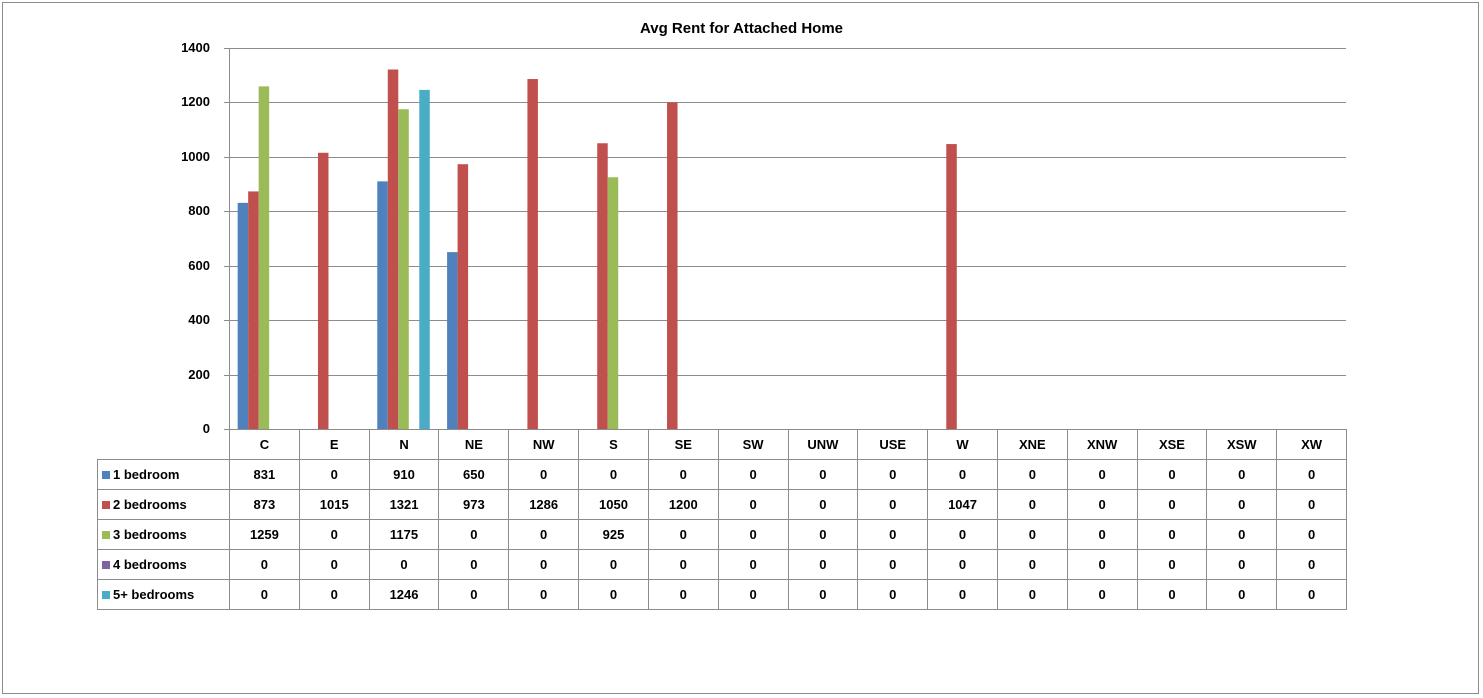 This screenshot has width=1483, height=698. I want to click on data-cell: 1246, so click(404, 594).